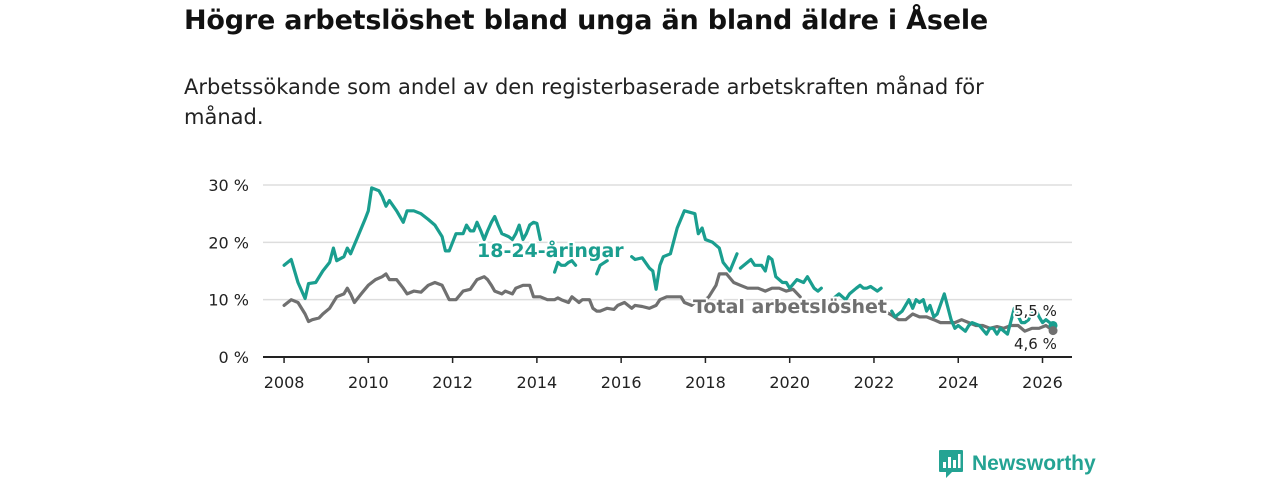 This screenshot has width=1280, height=480. Describe the element at coordinates (228, 185) in the screenshot. I see `y-tick-label: 30 %` at that location.